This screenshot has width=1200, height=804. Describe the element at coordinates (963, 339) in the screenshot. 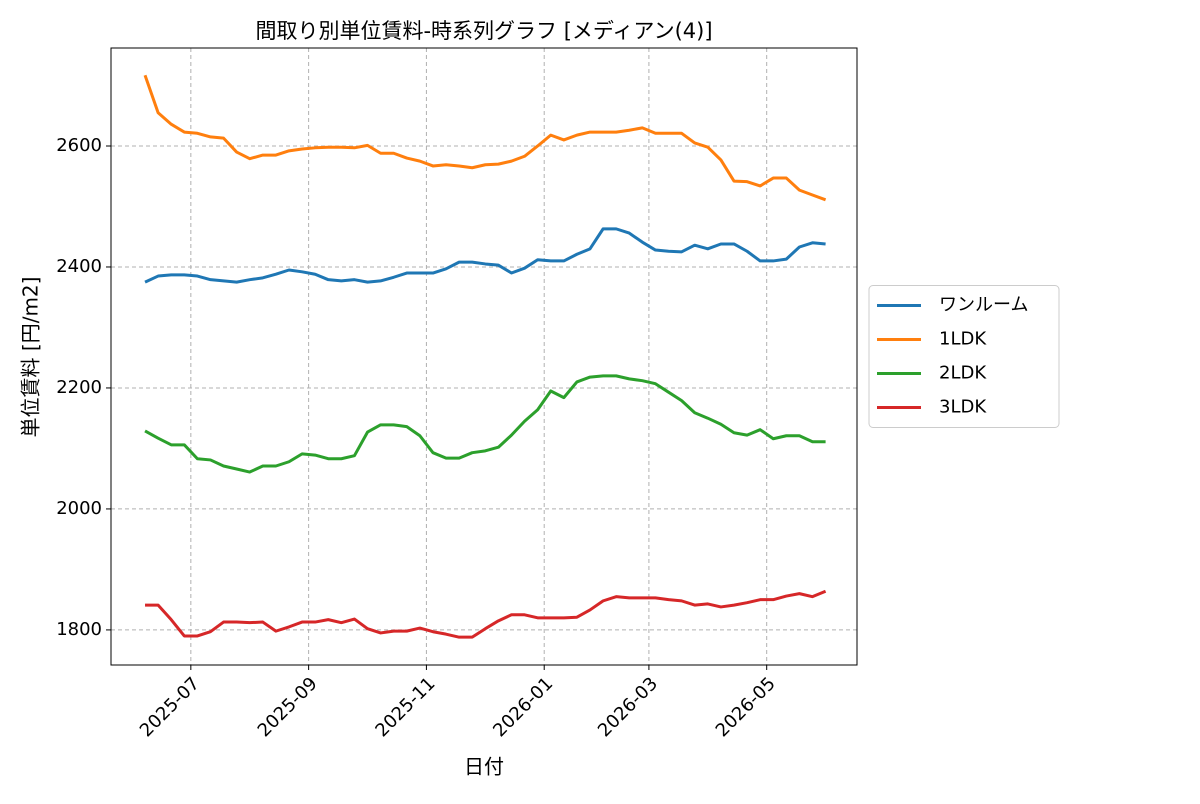

I see `legend-label: 1LDK` at that location.